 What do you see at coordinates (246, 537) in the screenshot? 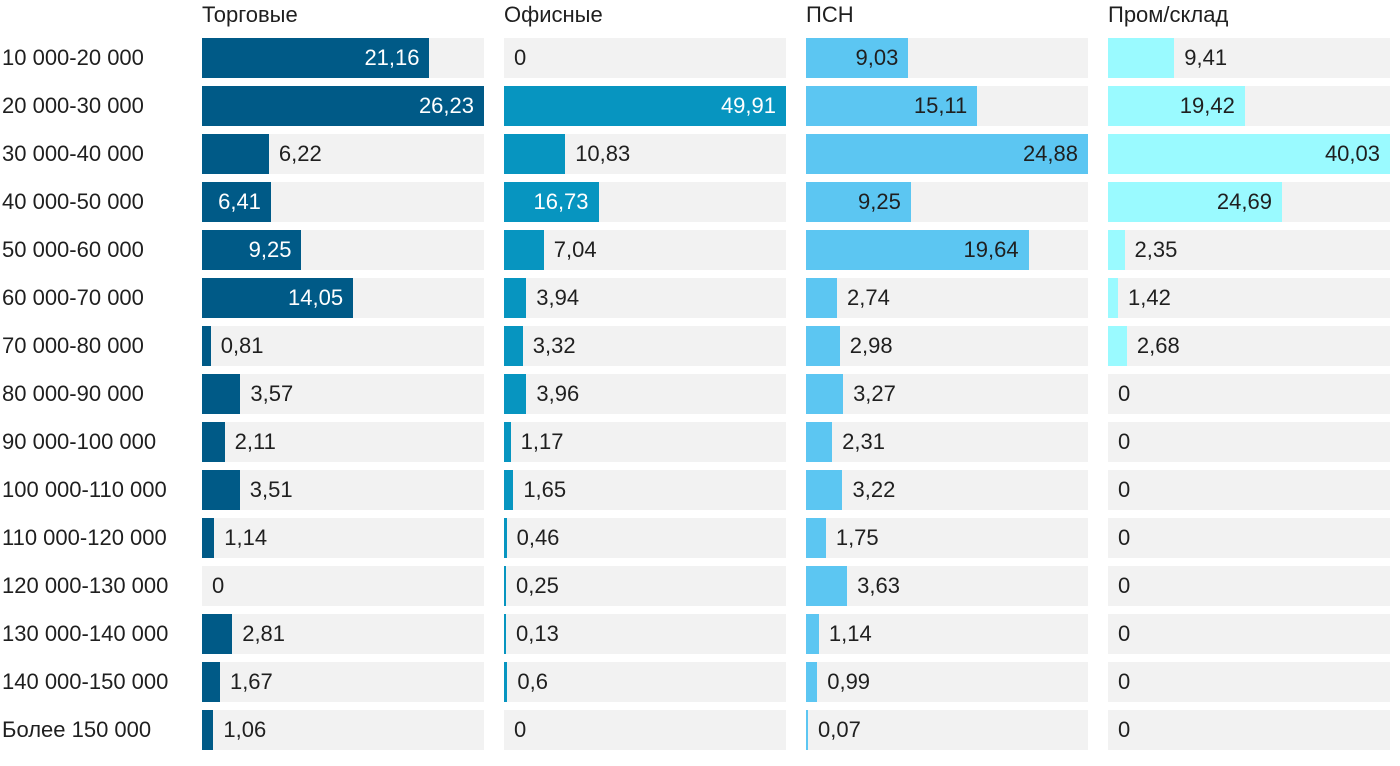
I see `data-label: 1,14` at bounding box center [246, 537].